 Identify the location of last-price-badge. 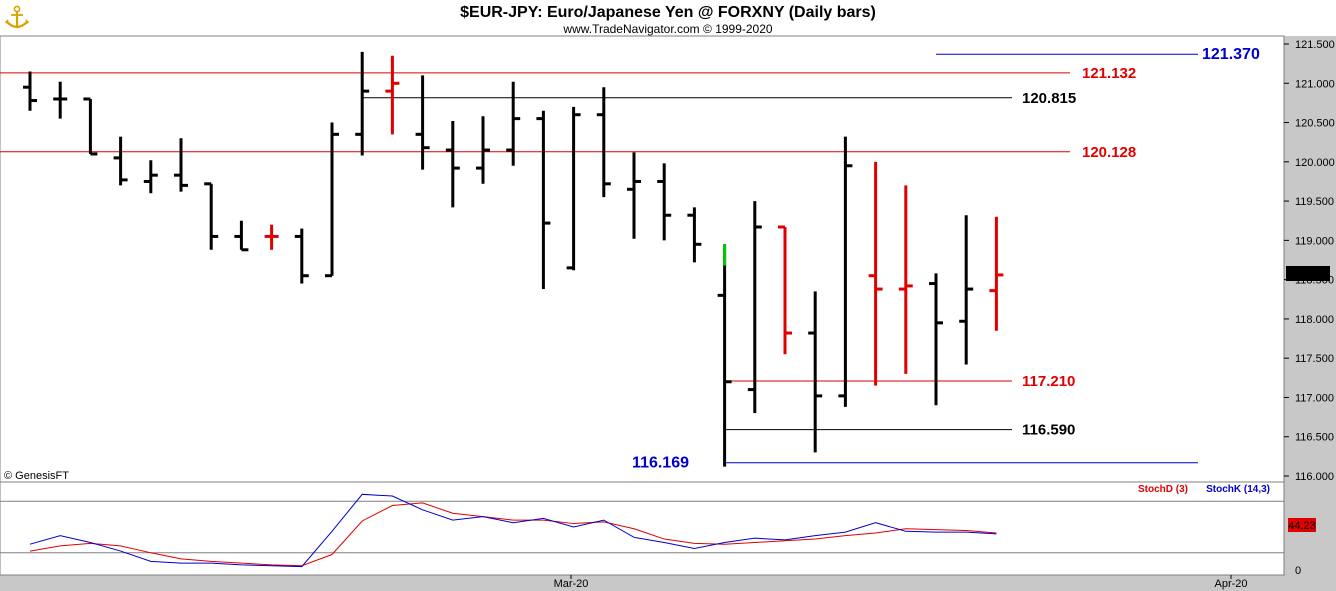
(1308, 273).